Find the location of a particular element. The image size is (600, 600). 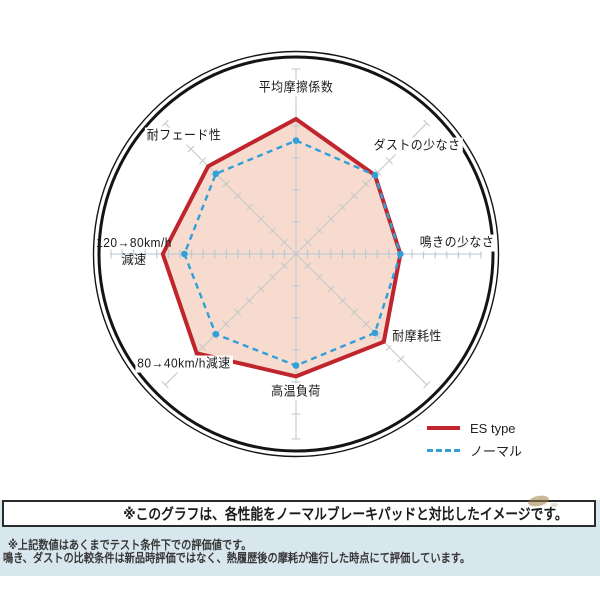

comparison-note-box: ※このグラフは、各性能をノーマルブレーキパッドと対比したイメージです。 is located at coordinates (299, 513).